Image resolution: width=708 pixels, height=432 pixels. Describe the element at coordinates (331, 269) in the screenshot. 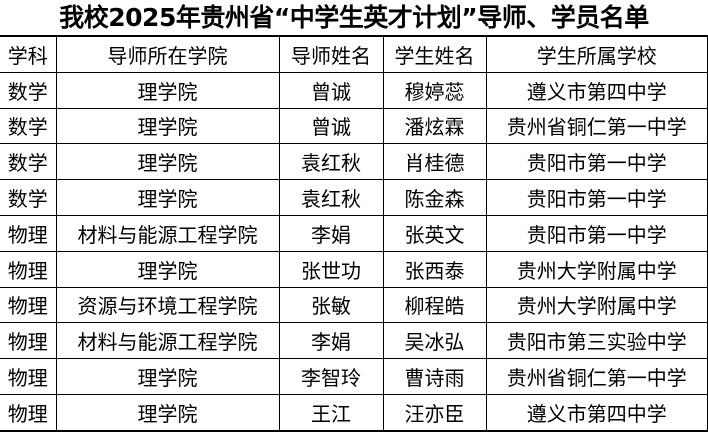

I see `mentor-name-cell: 张世功` at that location.